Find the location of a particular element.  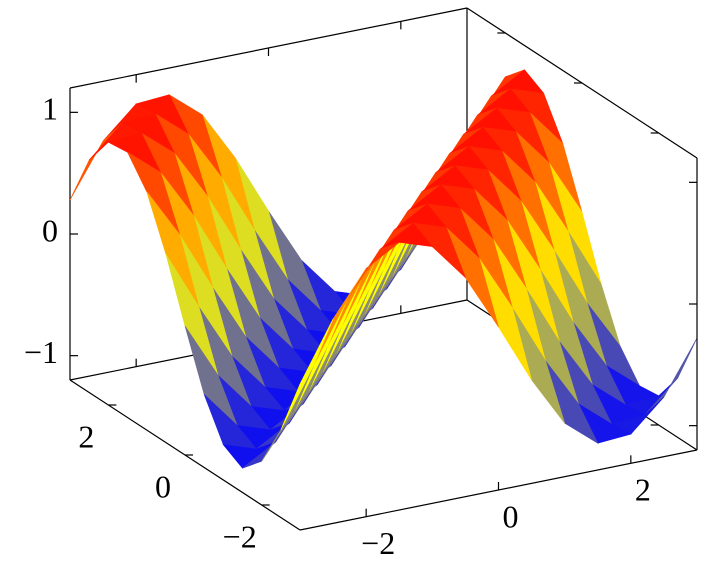

x-tick-label: 0 is located at coordinates (511, 516).